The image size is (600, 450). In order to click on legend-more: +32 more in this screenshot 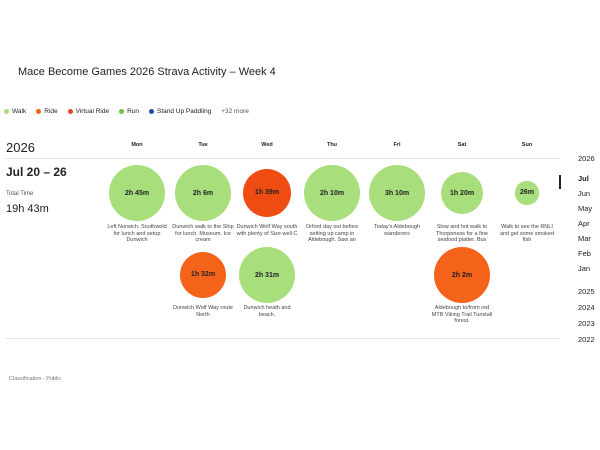, I will do `click(235, 111)`.